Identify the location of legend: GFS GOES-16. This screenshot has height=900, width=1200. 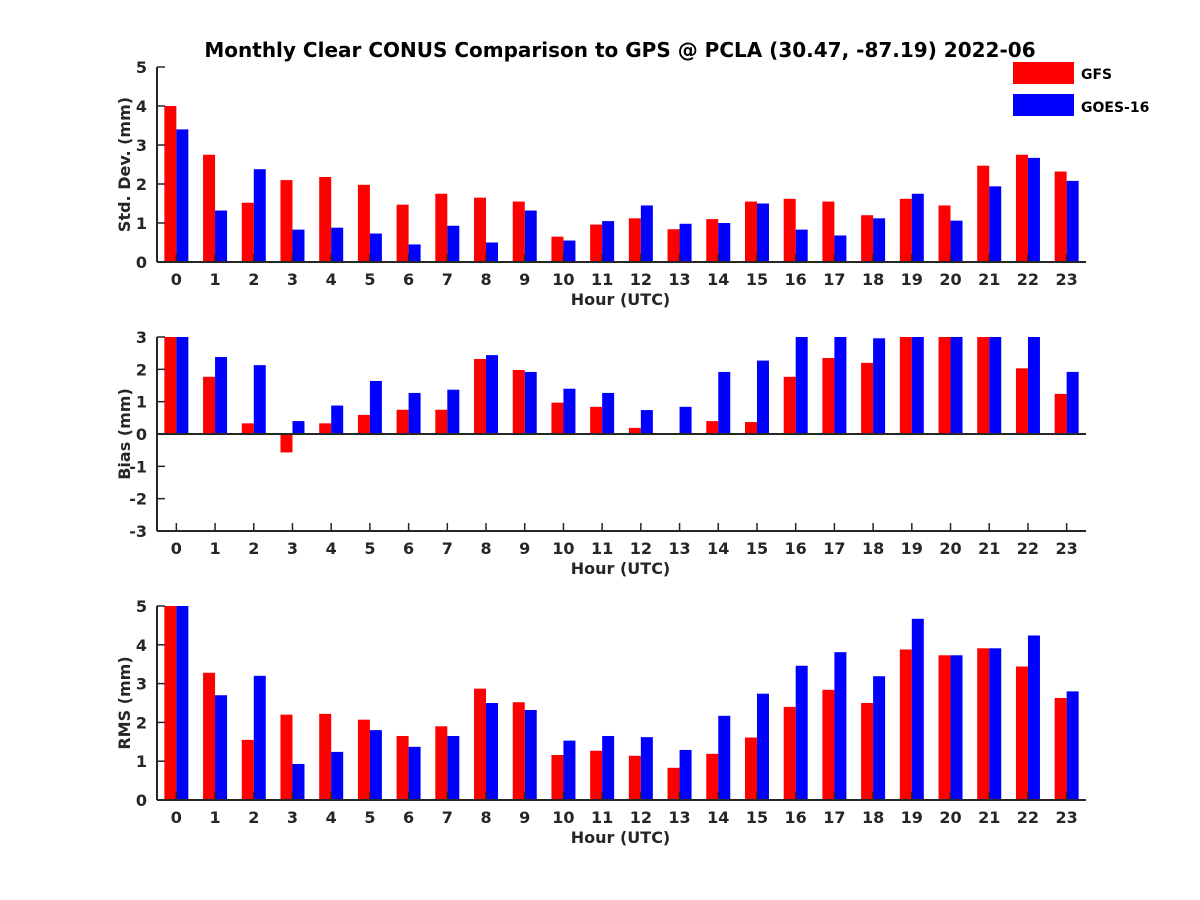
(1081, 89).